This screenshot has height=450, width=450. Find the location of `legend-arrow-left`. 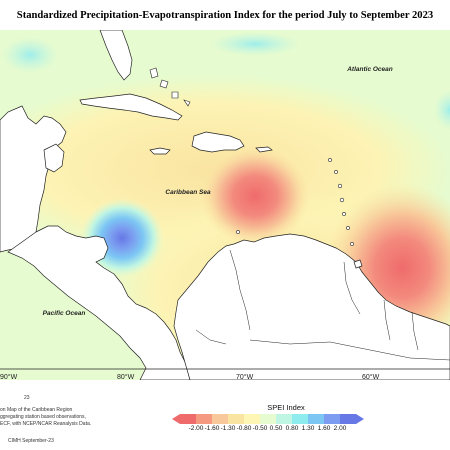

legend-arrow-left is located at coordinates (176, 419).